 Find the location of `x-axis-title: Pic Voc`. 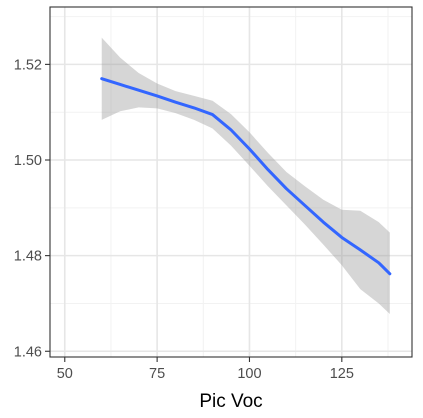

x-axis-title: Pic Voc is located at coordinates (230, 401).